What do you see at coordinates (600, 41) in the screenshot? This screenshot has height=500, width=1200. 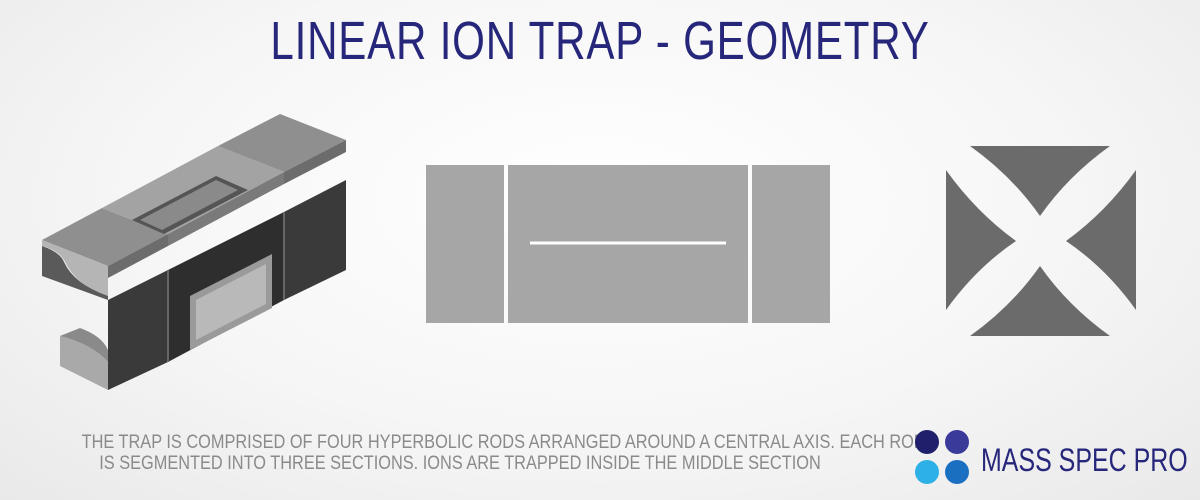 I see `page-title: LINEAR ION TRAP - GEOMETRY` at bounding box center [600, 41].